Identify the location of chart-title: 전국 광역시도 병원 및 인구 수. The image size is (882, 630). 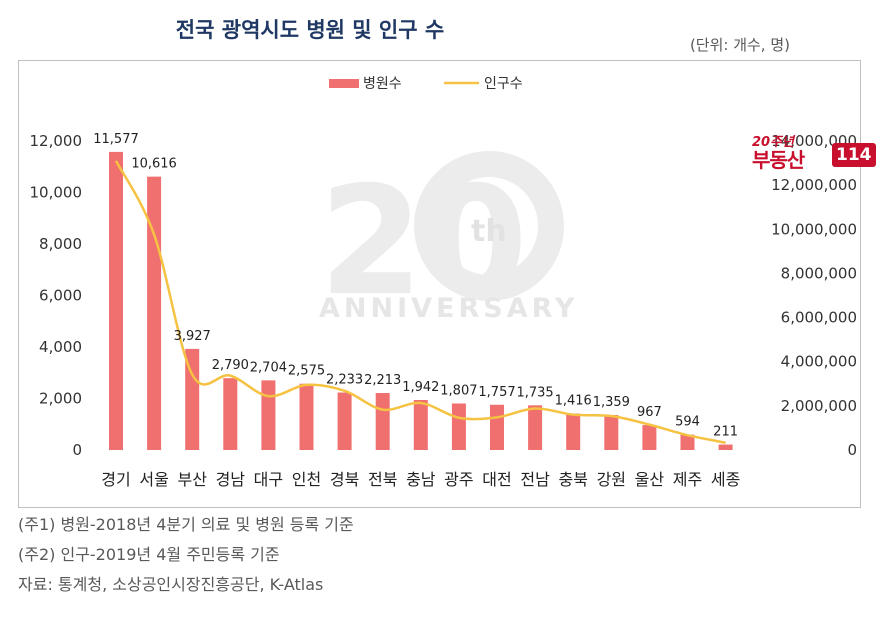
(310, 30).